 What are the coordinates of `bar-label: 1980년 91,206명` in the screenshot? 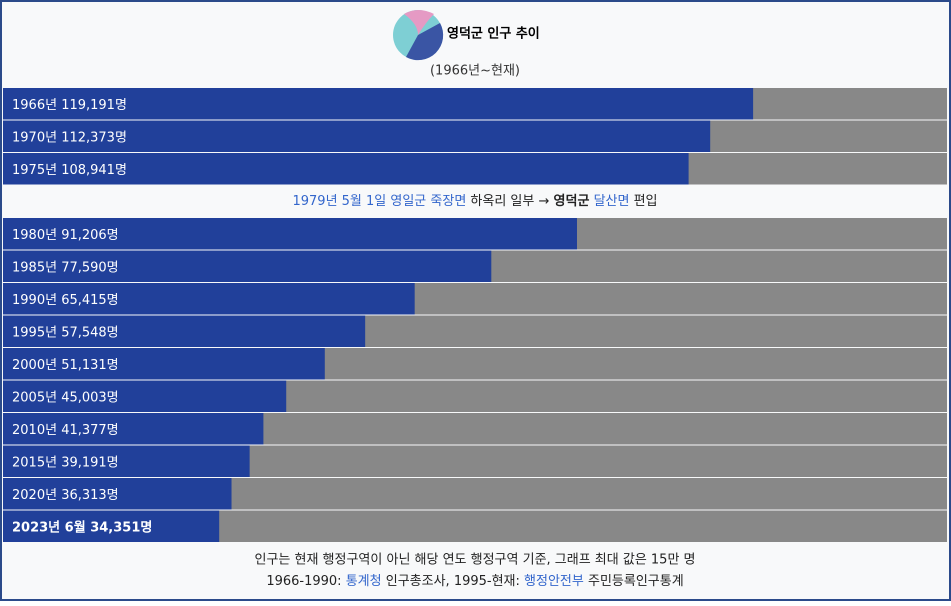 It's located at (65, 234).